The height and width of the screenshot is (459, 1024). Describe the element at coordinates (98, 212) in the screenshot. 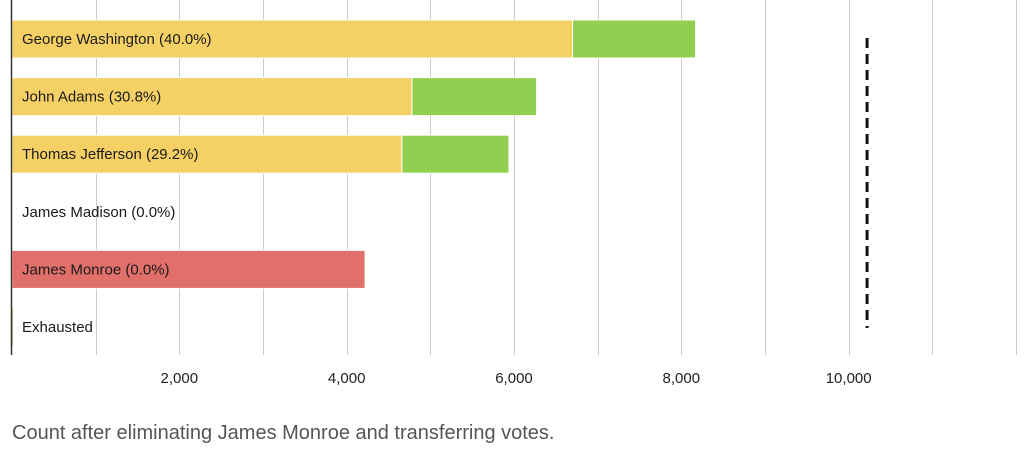

I see `bar-label-3: James Madison (0.0%)` at that location.